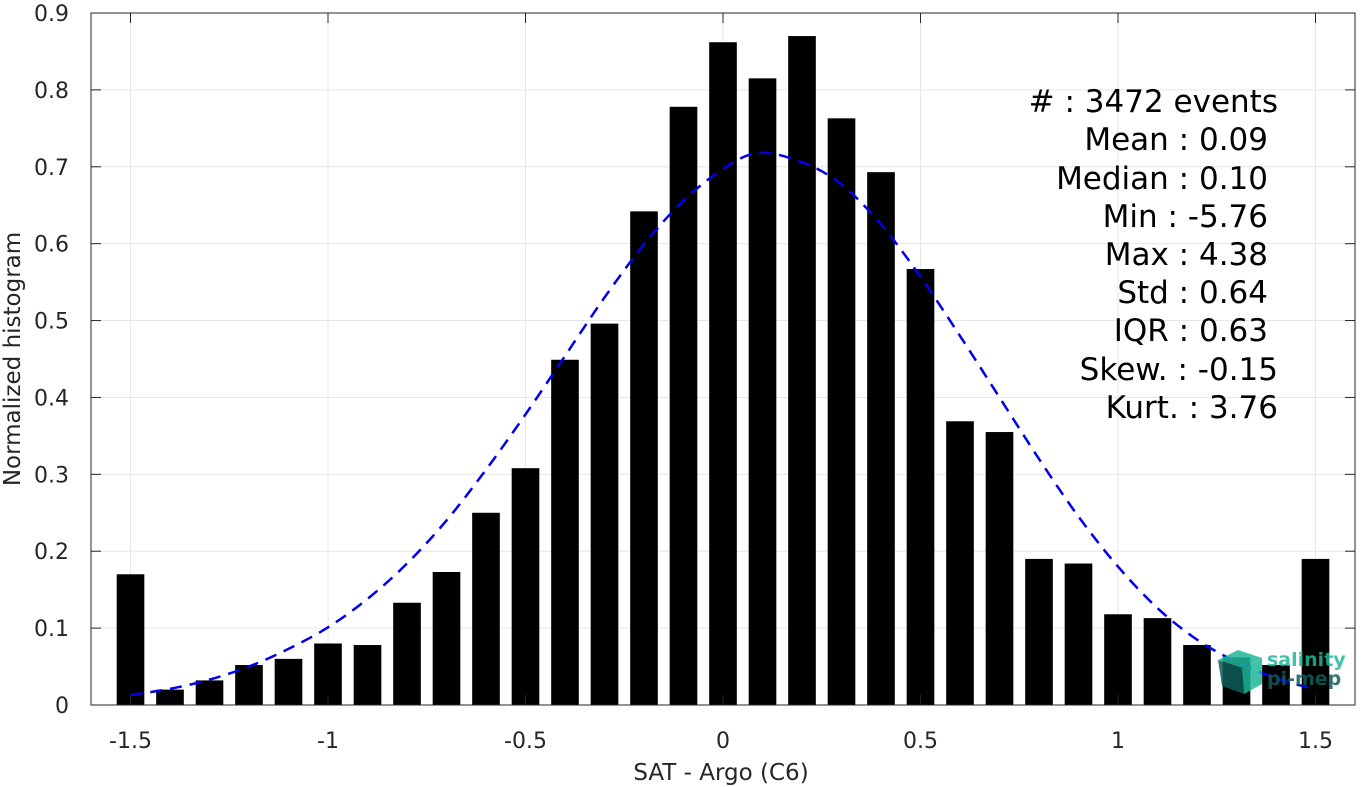 This screenshot has width=1367, height=787. What do you see at coordinates (51, 552) in the screenshot?
I see `y-tick-label: 0.2` at bounding box center [51, 552].